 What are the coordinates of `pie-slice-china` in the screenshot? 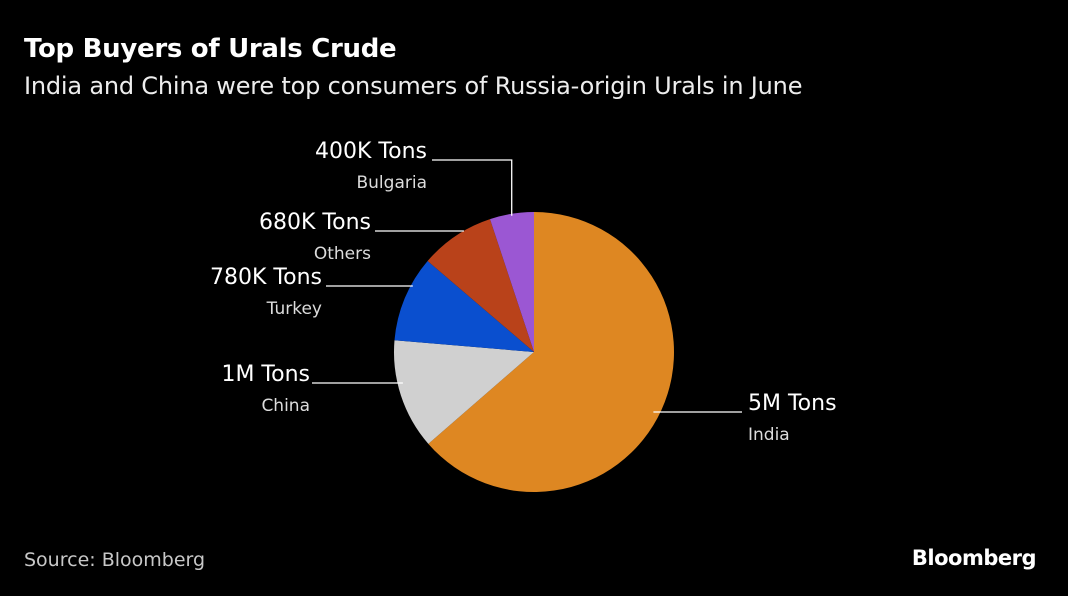 It's located at (464, 392).